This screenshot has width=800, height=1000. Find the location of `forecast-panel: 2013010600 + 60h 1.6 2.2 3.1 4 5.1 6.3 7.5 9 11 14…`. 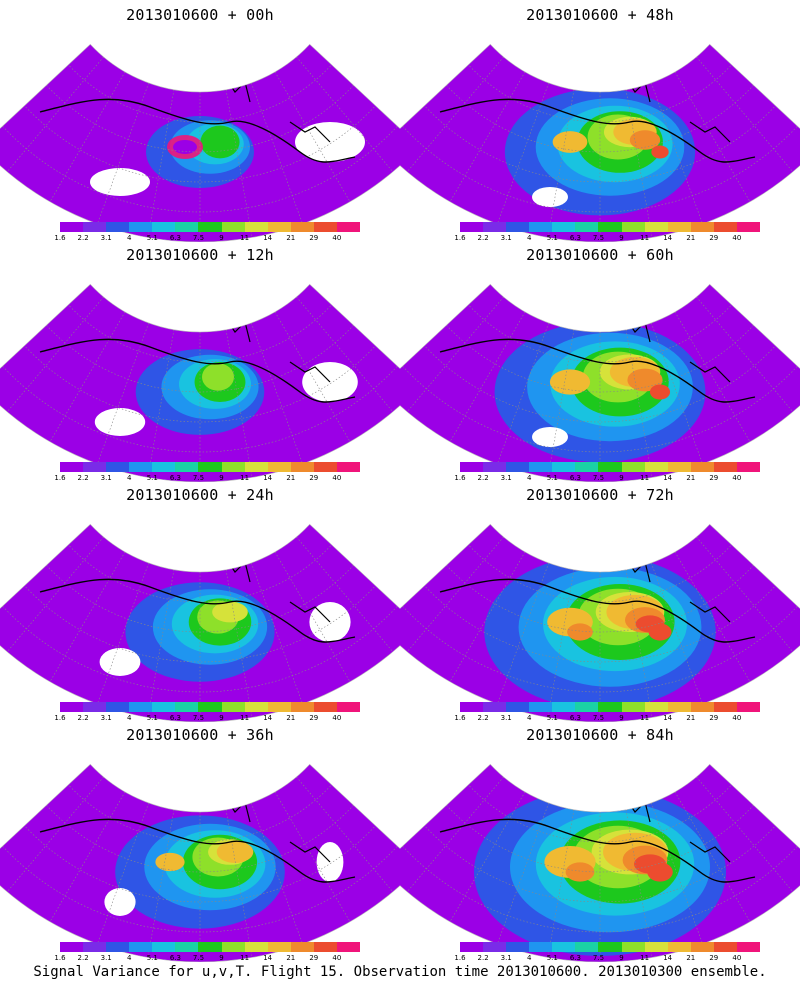

forecast-panel: 2013010600 + 60h 1.6 2.2 3.1 4 5.1 6.3 7.5 9 11 14… is located at coordinates (600, 361).